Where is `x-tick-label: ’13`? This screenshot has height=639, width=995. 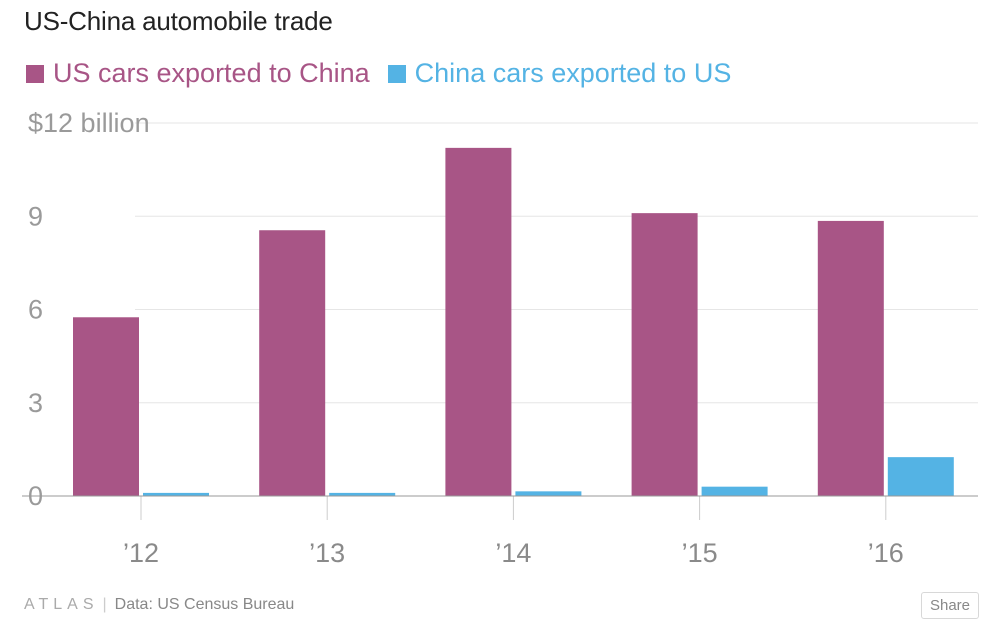 x-tick-label: ’13 is located at coordinates (327, 553).